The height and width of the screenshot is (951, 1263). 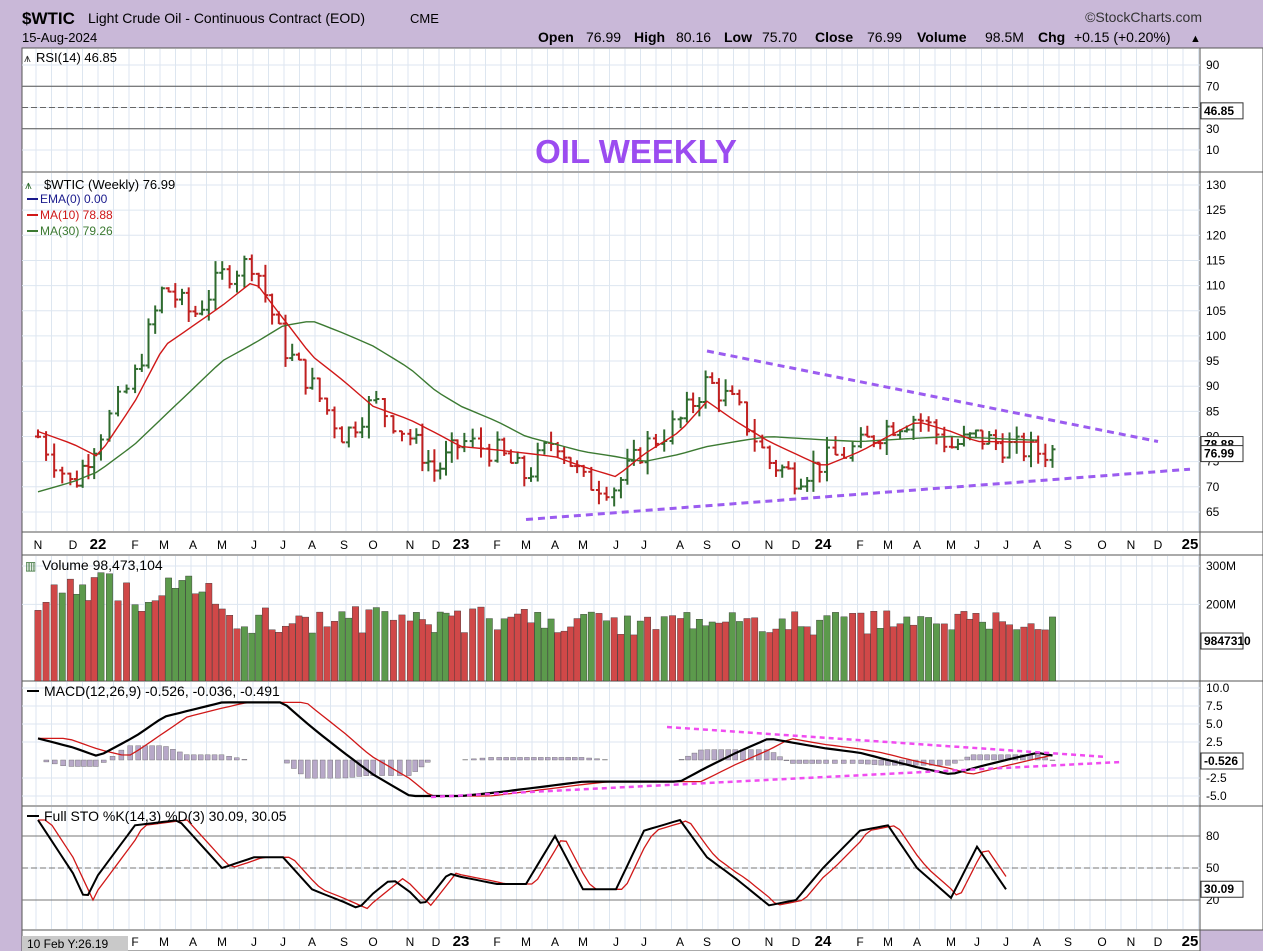 What do you see at coordinates (162, 691) in the screenshot?
I see `macd-legend: MACD(12,26,9) -0.526, -0.036, -0.491` at bounding box center [162, 691].